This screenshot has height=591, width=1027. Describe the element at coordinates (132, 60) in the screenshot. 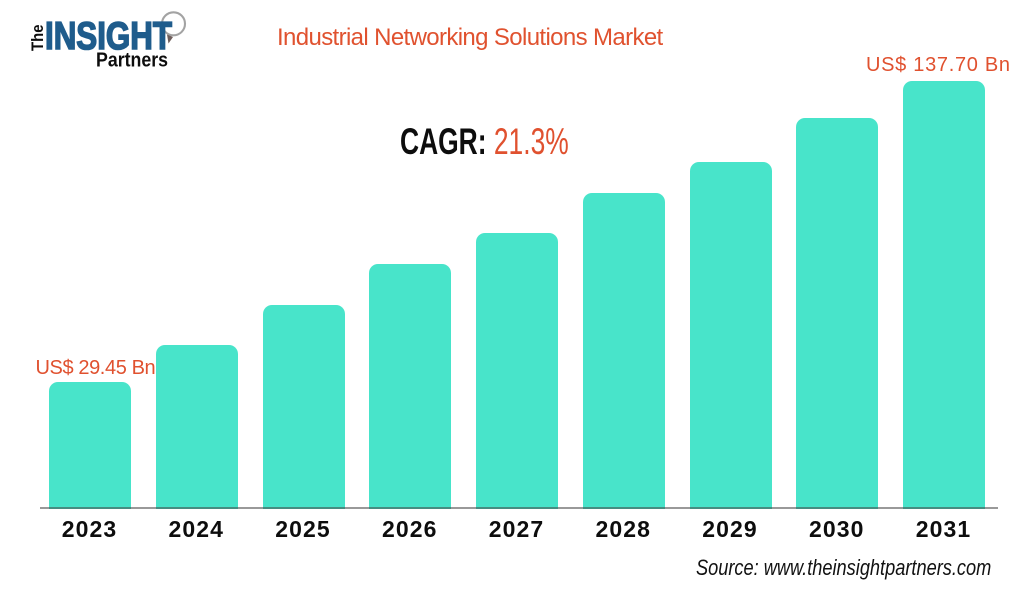

I see `svg-text: Partners` at that location.